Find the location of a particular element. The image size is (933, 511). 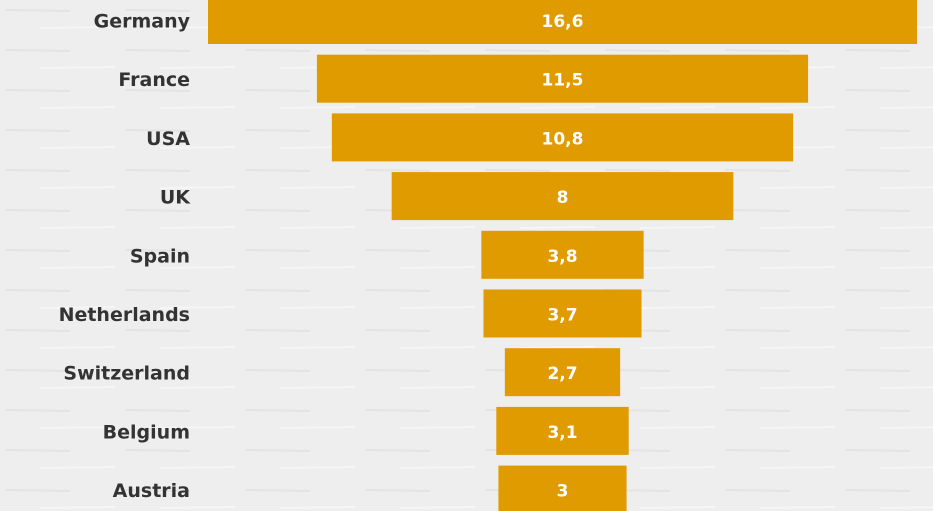

category-label: Switzerland is located at coordinates (126, 374).